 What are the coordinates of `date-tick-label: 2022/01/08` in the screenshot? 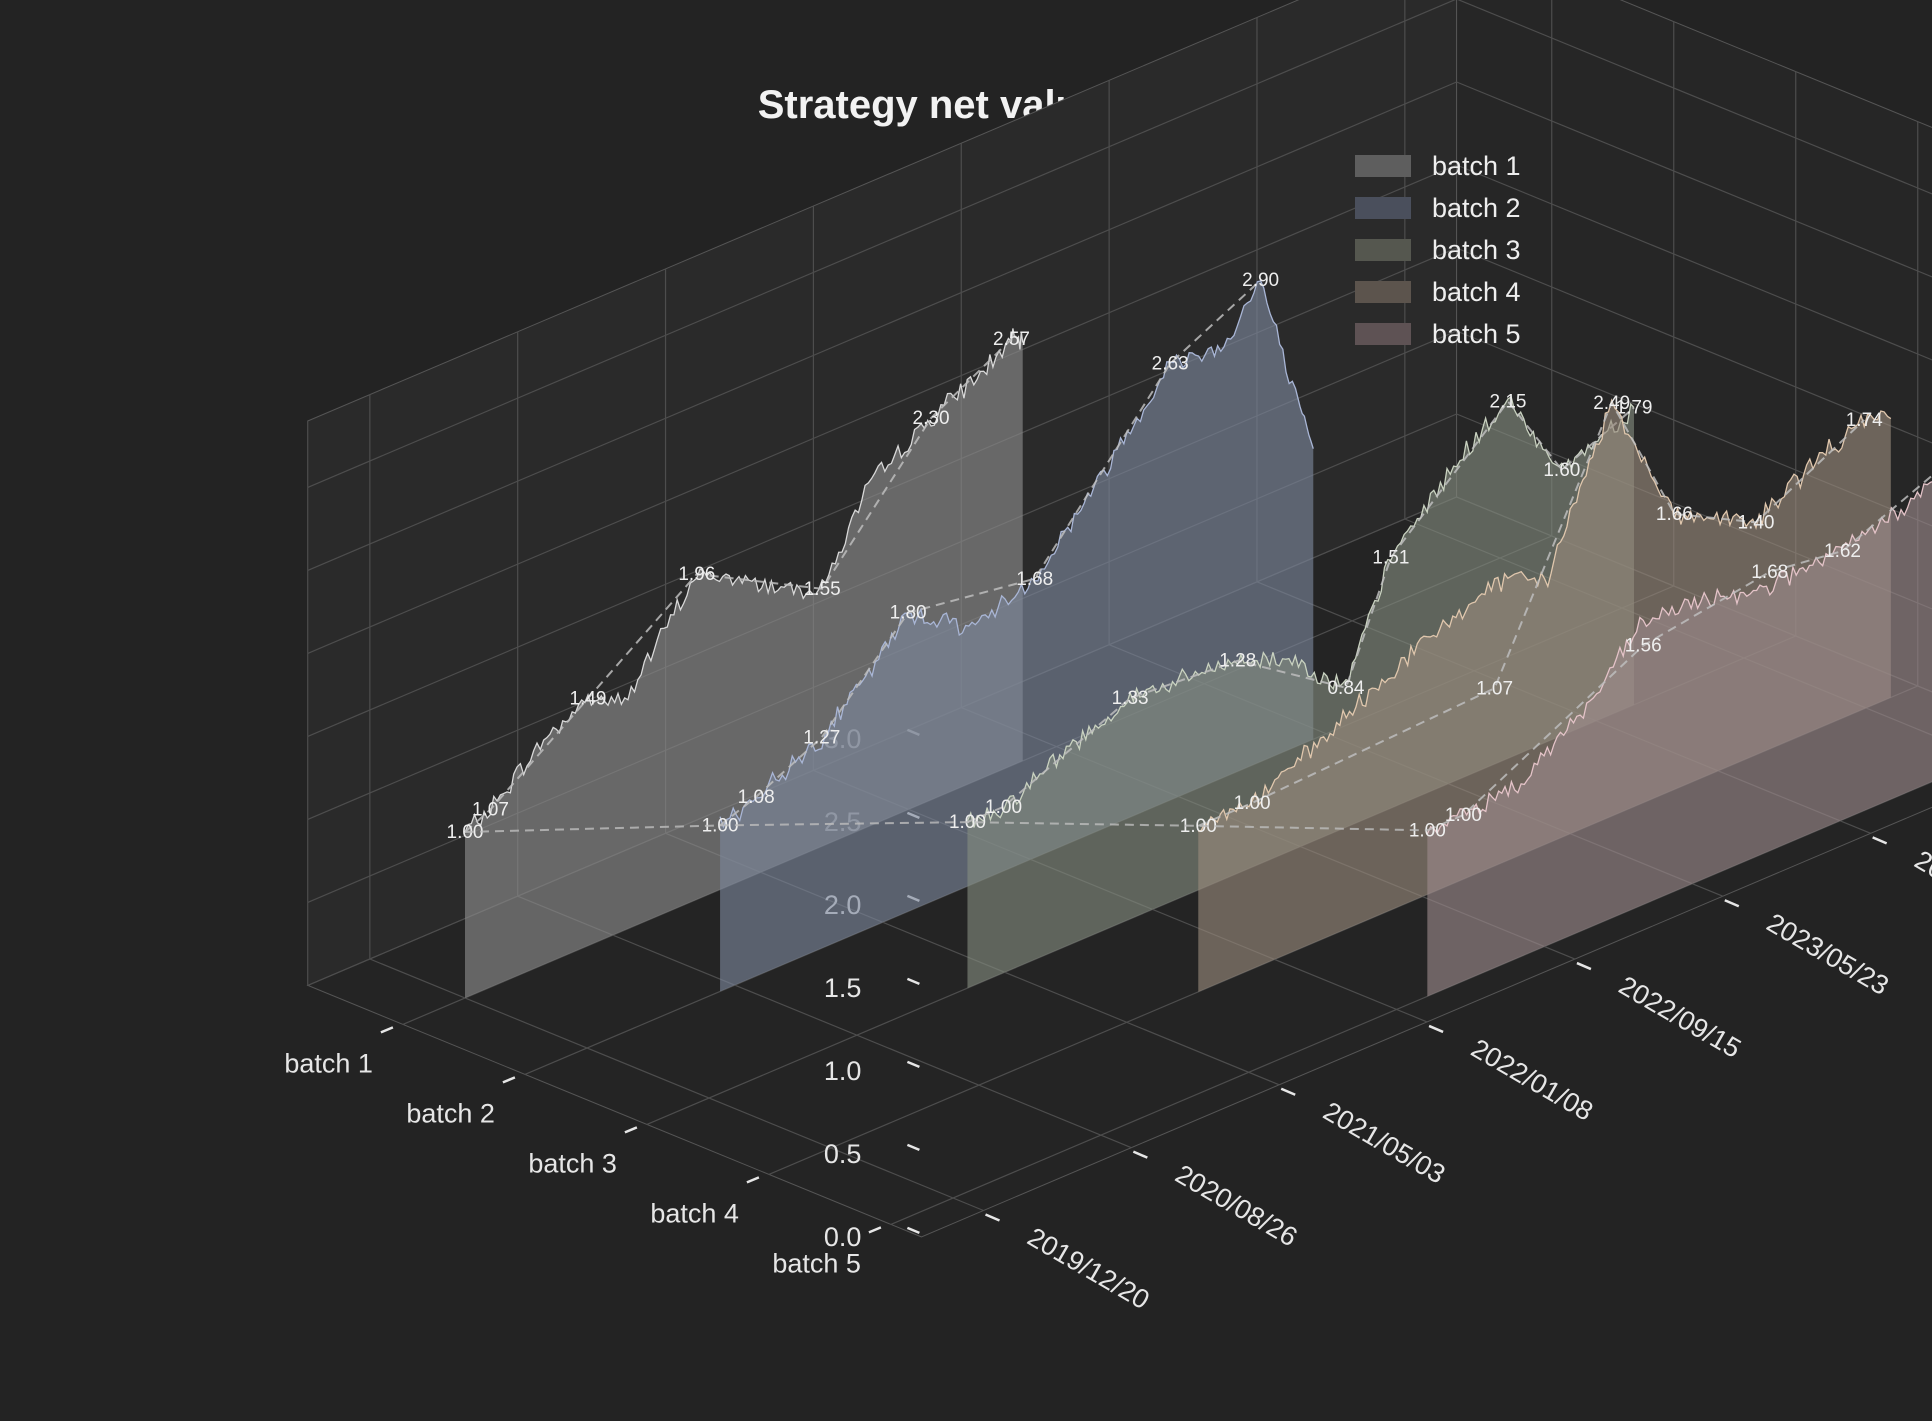 It's located at (1532, 1080).